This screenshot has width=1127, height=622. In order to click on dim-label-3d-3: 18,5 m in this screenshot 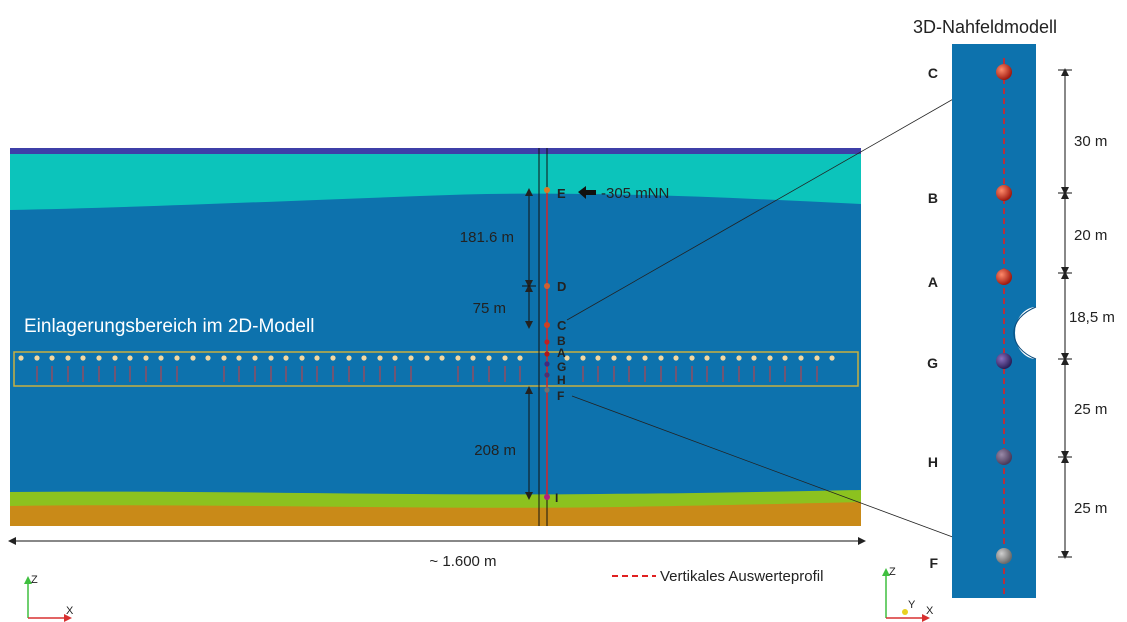, I will do `click(1092, 317)`.